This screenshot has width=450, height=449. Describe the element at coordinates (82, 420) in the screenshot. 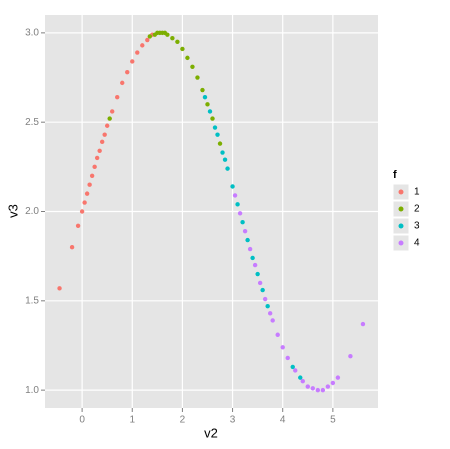

I see `x-tick-label: 0` at that location.